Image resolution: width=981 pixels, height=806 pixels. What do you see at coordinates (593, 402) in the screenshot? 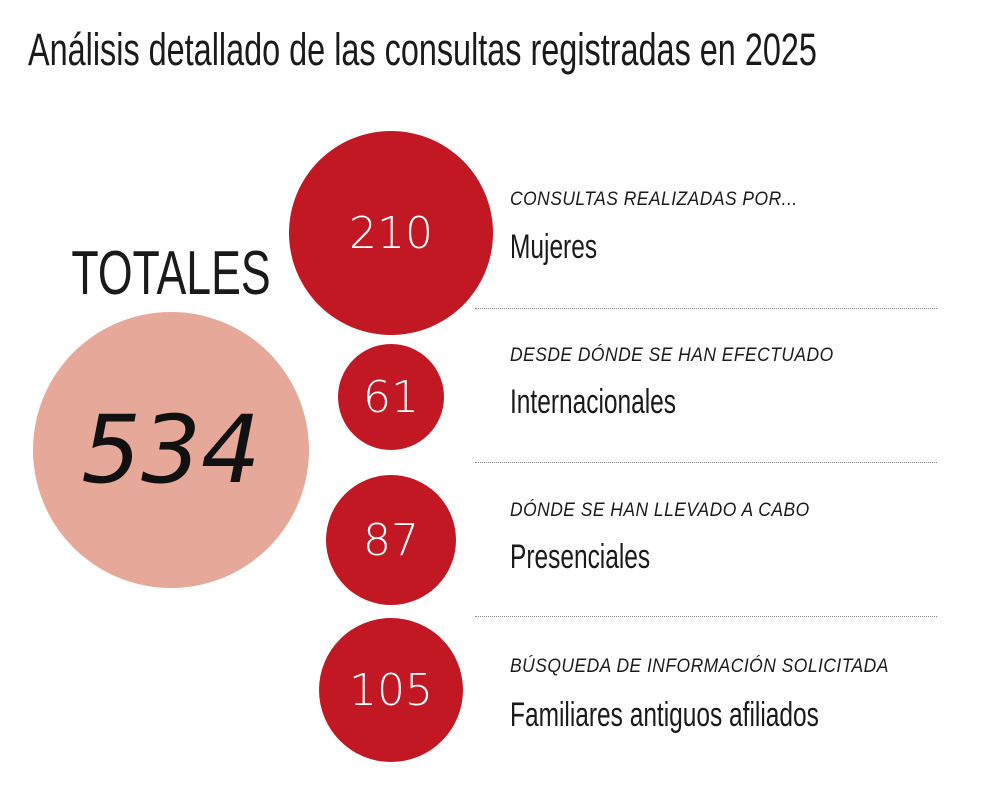
I see `label-internacionales: Internacionales` at bounding box center [593, 402].